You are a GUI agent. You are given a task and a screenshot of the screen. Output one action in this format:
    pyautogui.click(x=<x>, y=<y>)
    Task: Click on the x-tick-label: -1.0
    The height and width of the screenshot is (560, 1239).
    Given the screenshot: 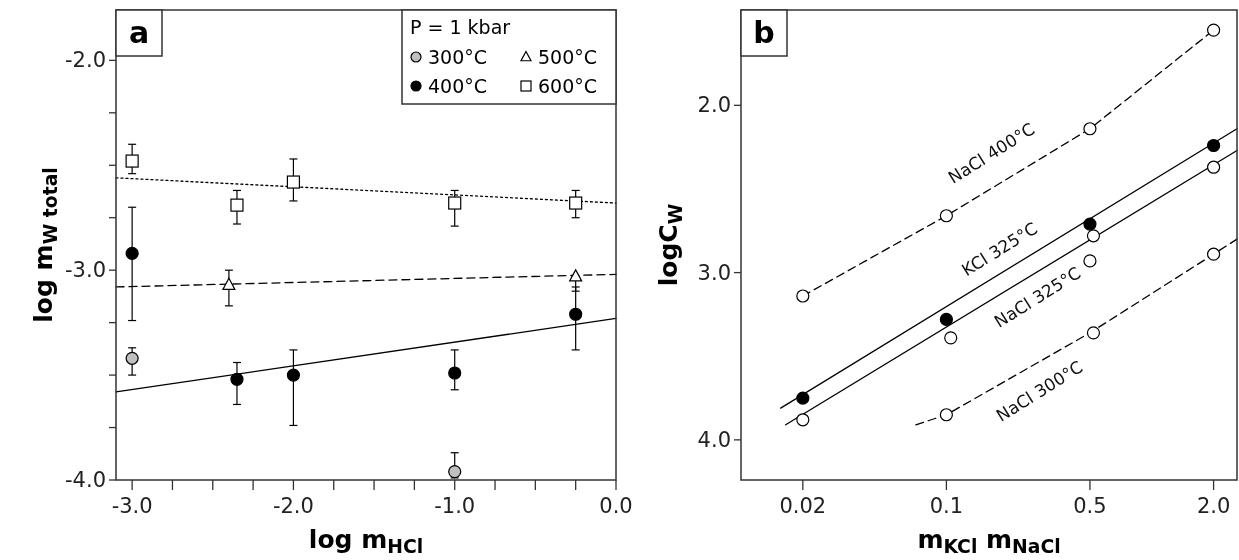 What is the action you would take?
    pyautogui.click(x=455, y=506)
    